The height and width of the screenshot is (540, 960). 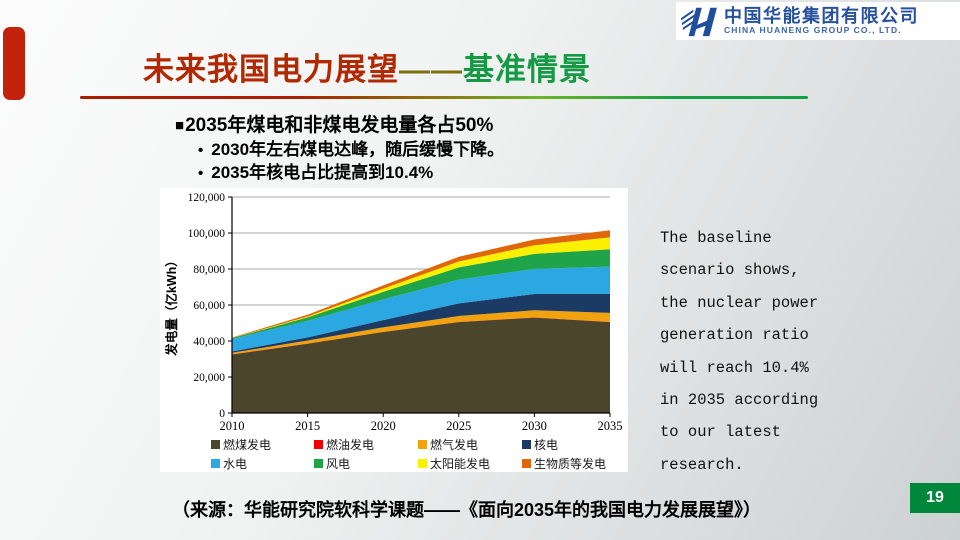 I want to click on page-title: 未来我国电力展望——基准情景, so click(x=367, y=66).